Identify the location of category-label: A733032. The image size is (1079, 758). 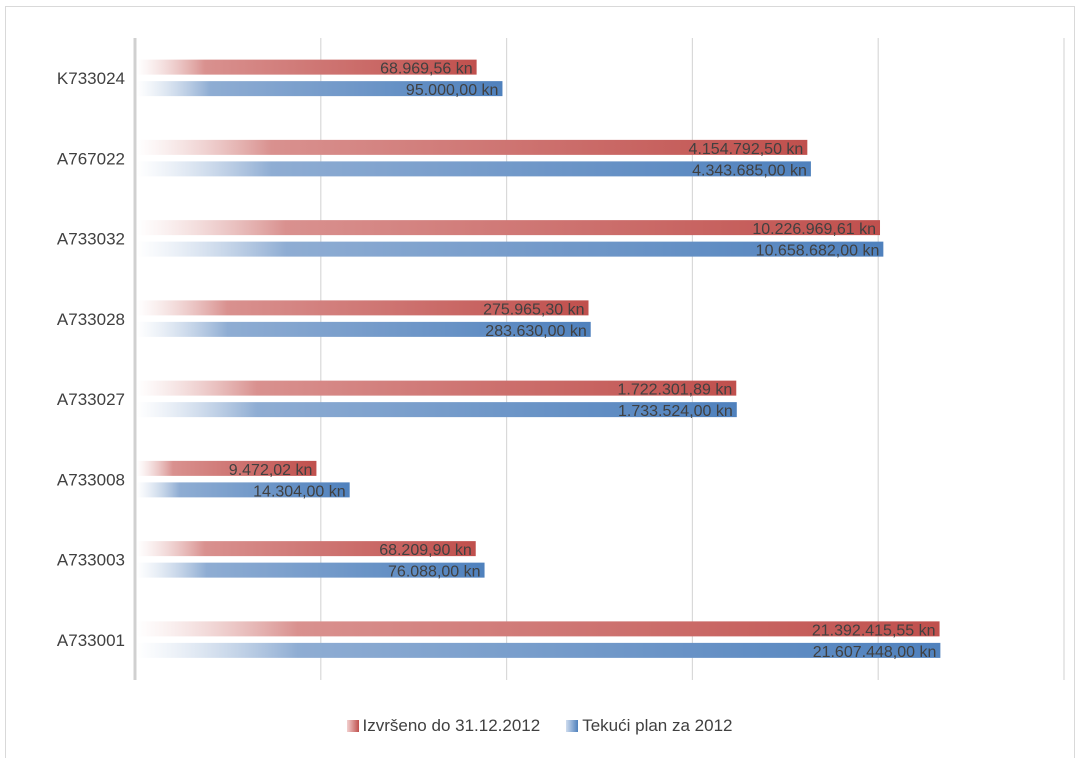
(91, 239).